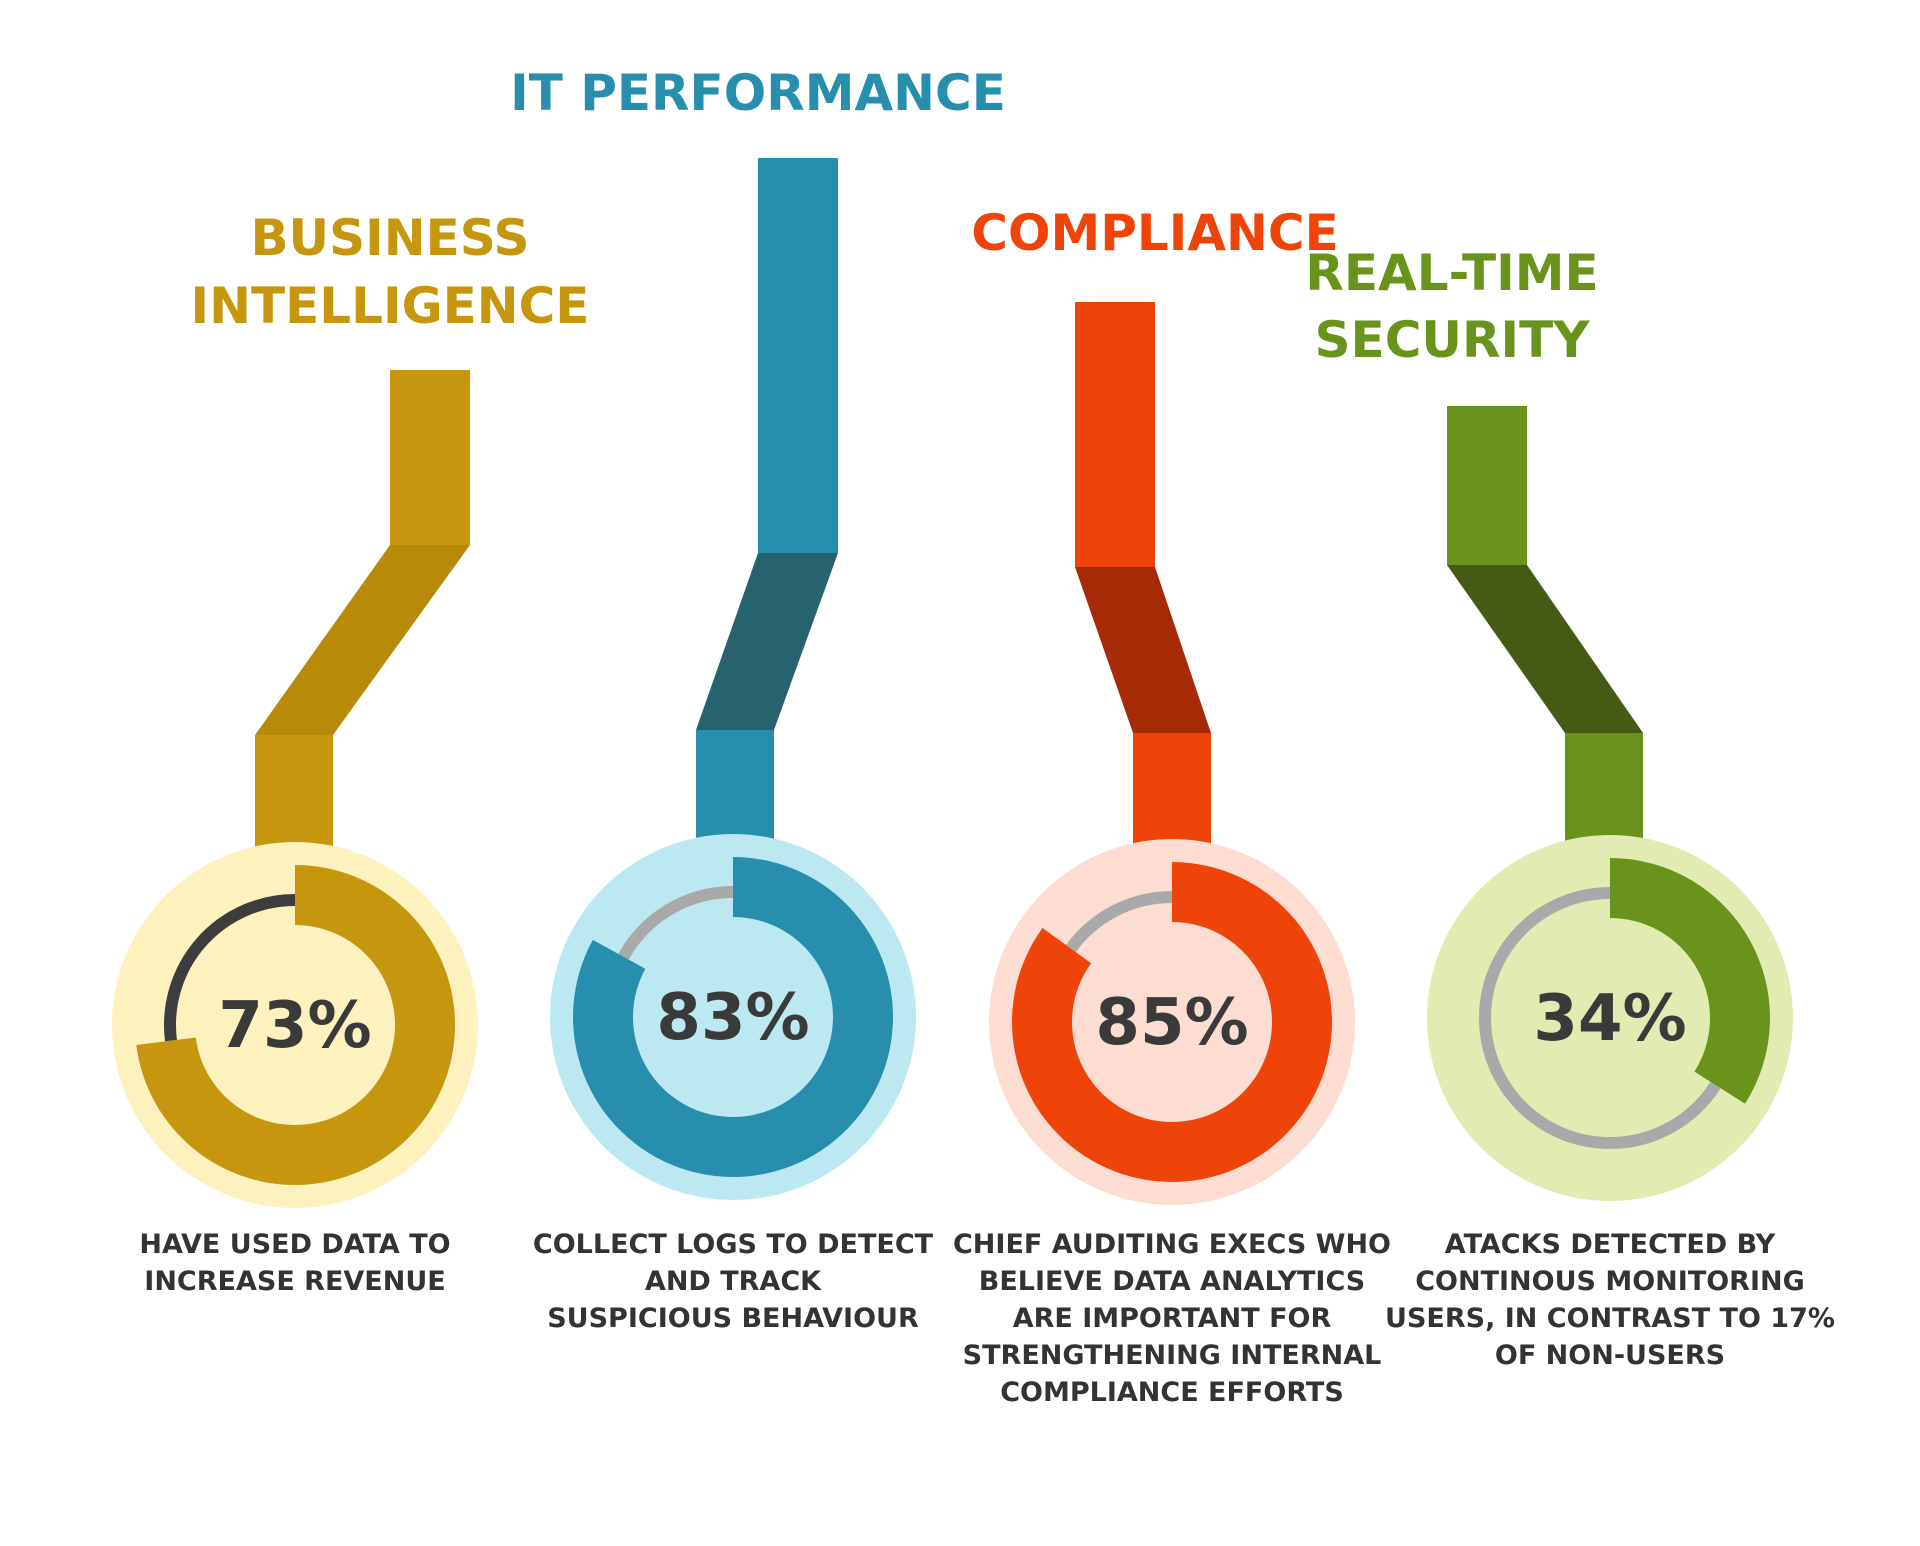 The width and height of the screenshot is (1920, 1546). Describe the element at coordinates (1172, 1244) in the screenshot. I see `description-text: CHIEF AUDITING EXECS WHO` at that location.